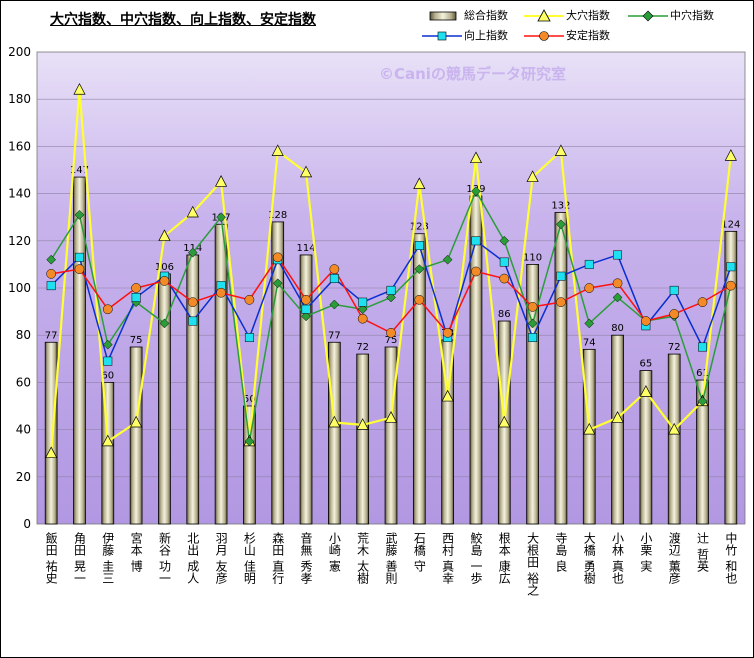  Describe the element at coordinates (23, 382) in the screenshot. I see `y-tick-label-60: 60` at that location.